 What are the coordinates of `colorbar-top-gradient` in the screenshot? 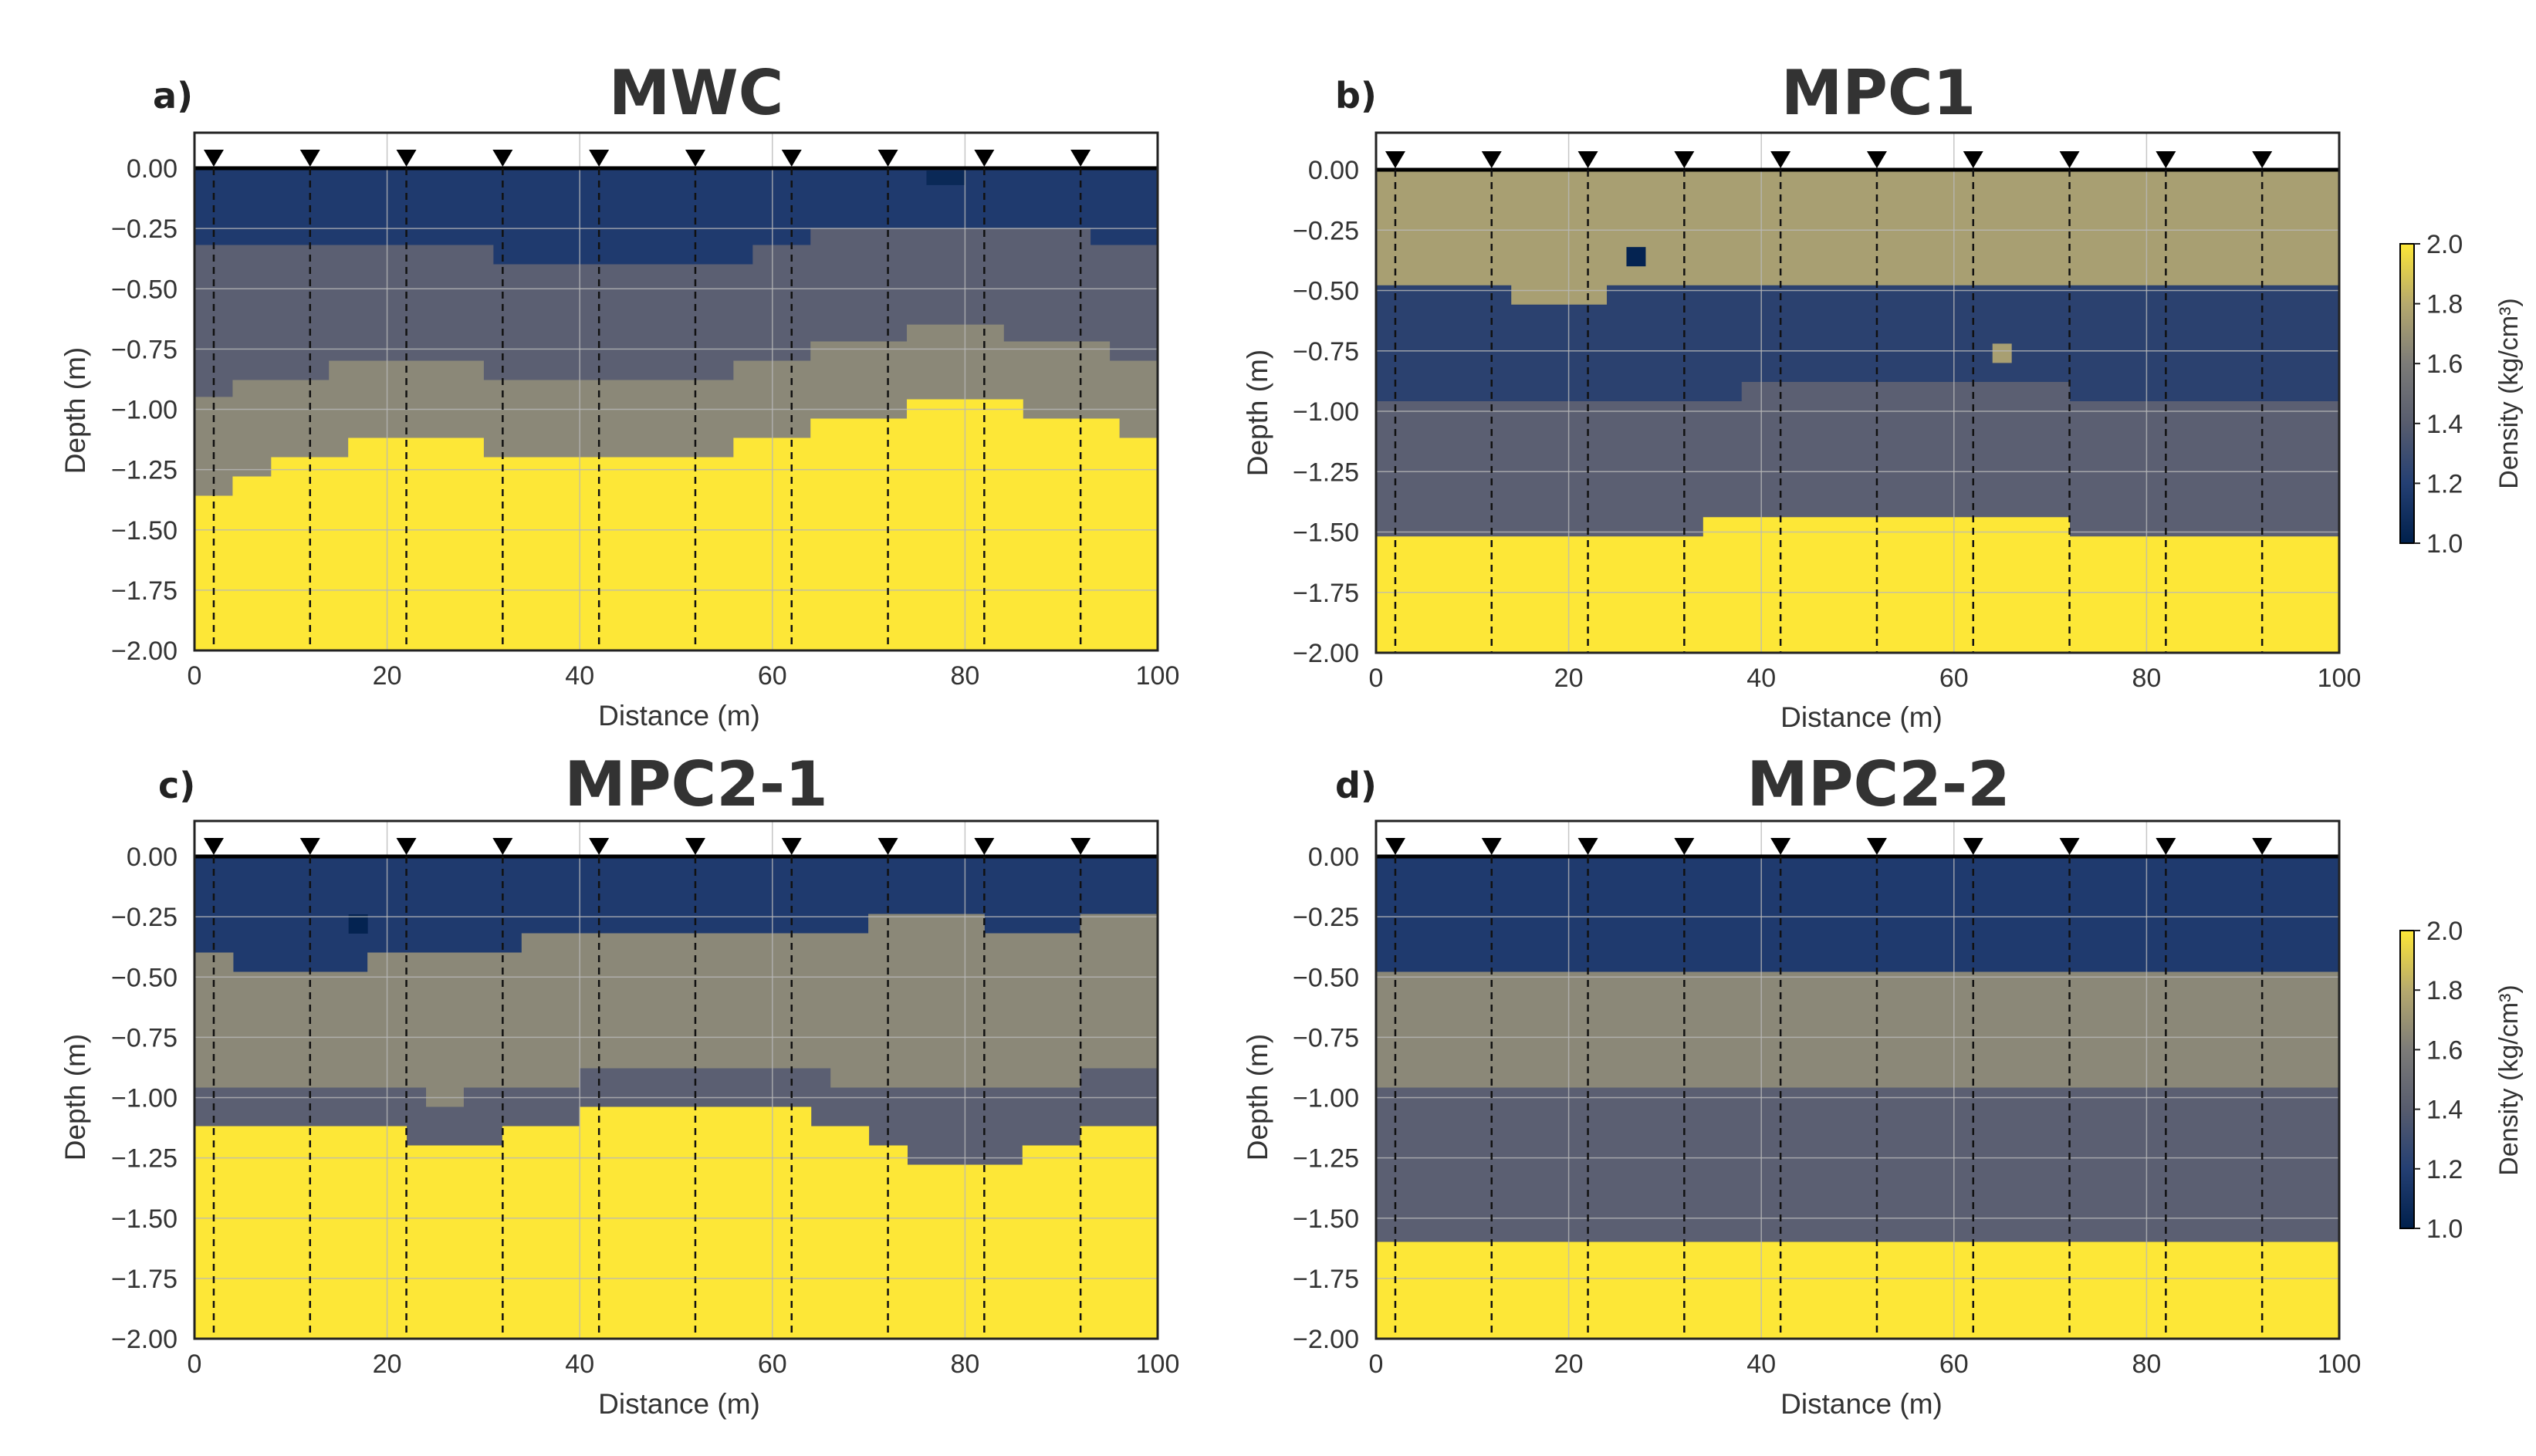 It's located at (2407, 393).